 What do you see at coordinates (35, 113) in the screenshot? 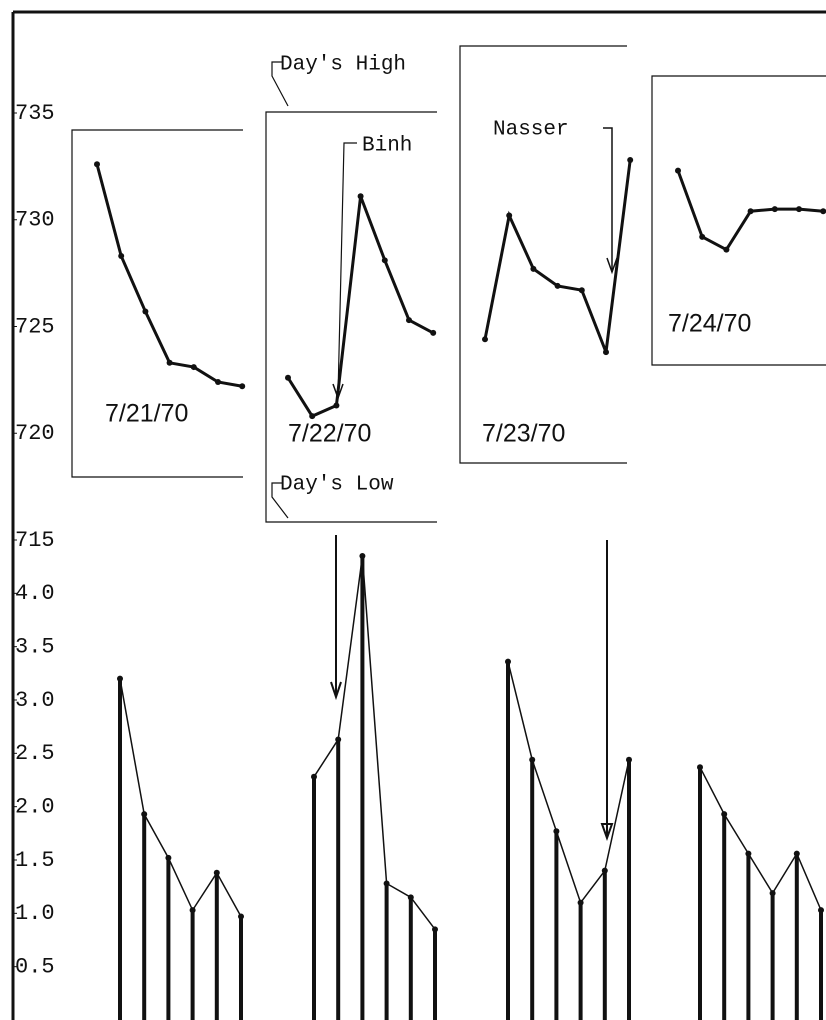
I see `y-tick-label: 735` at bounding box center [35, 113].